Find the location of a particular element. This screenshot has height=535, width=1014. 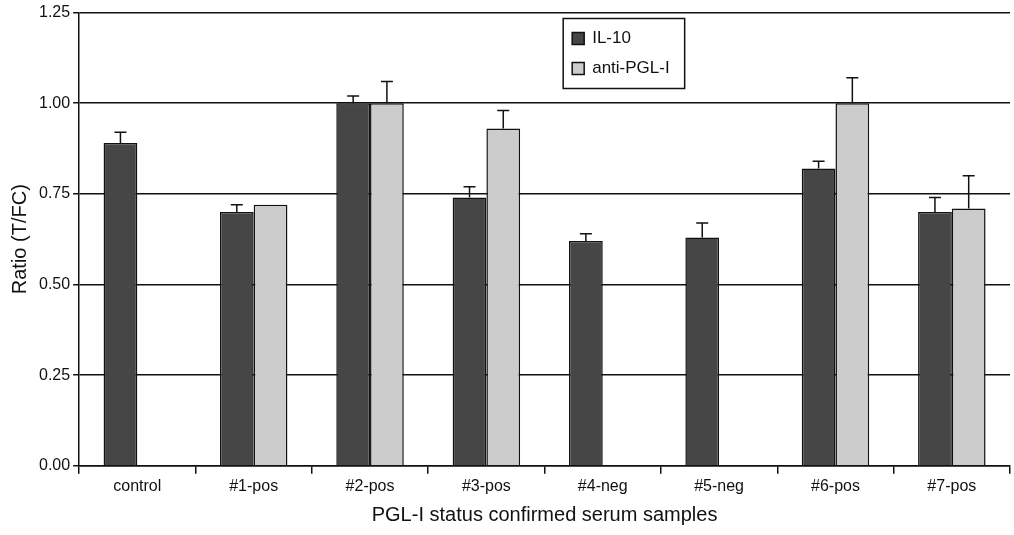

x-tick-label: #6-pos is located at coordinates (835, 485).